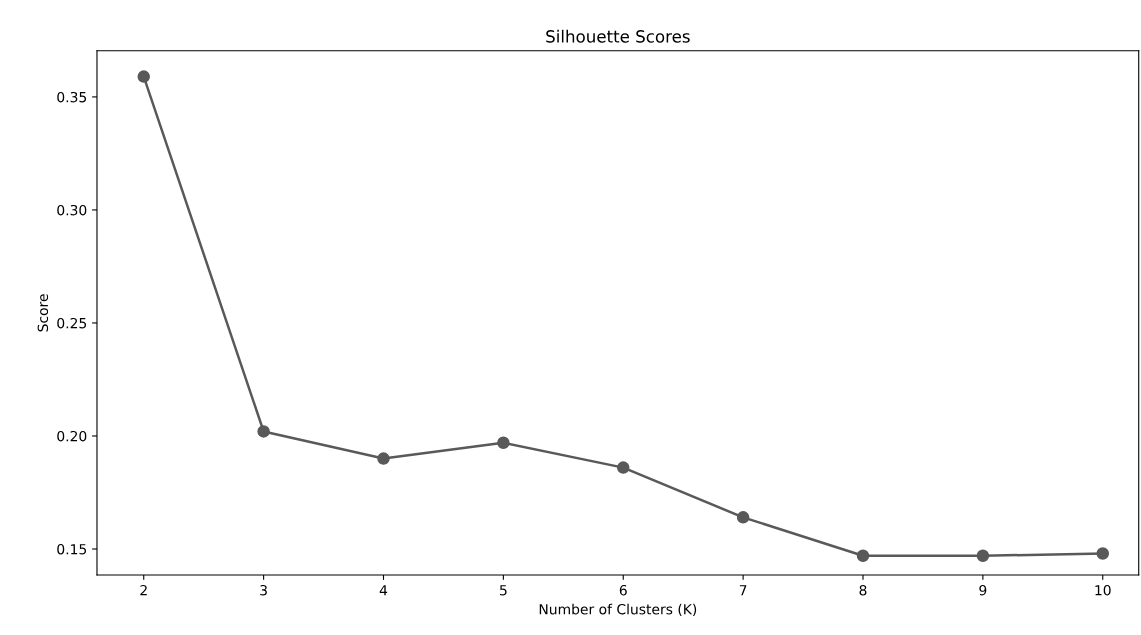 The height and width of the screenshot is (635, 1141). Describe the element at coordinates (743, 590) in the screenshot. I see `x-tick-label: 7` at that location.